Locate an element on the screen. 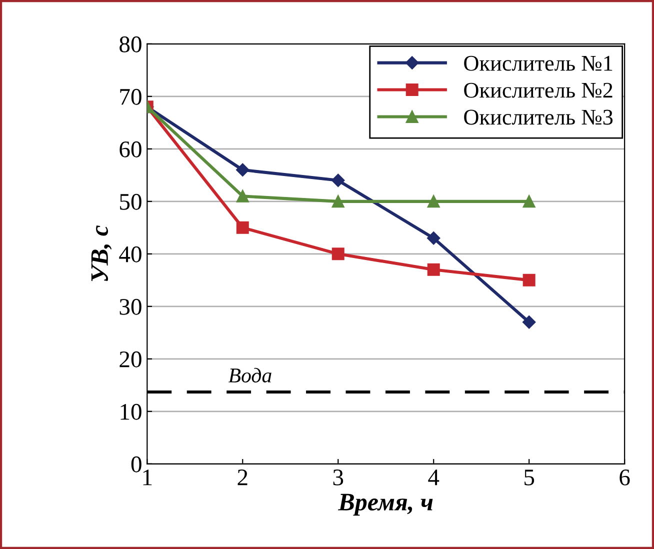 The width and height of the screenshot is (654, 549). legend-label: Окислитель №3 is located at coordinates (538, 117).